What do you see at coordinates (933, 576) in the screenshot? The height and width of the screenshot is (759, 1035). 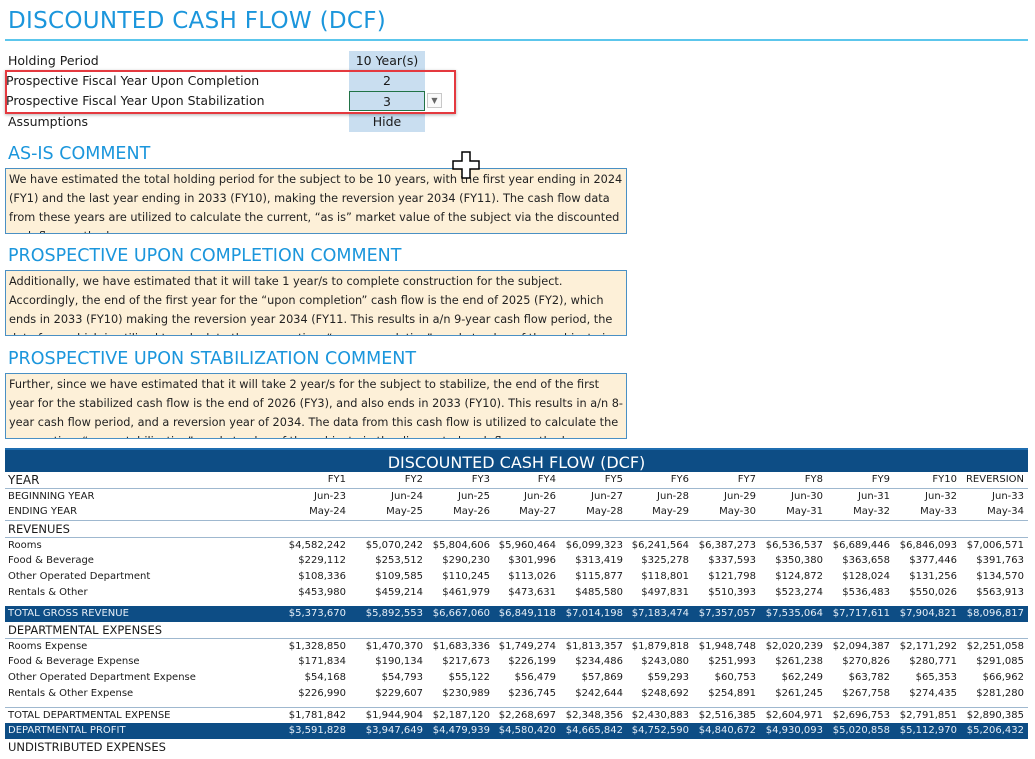 I see `table-cell: $131,256` at bounding box center [933, 576].